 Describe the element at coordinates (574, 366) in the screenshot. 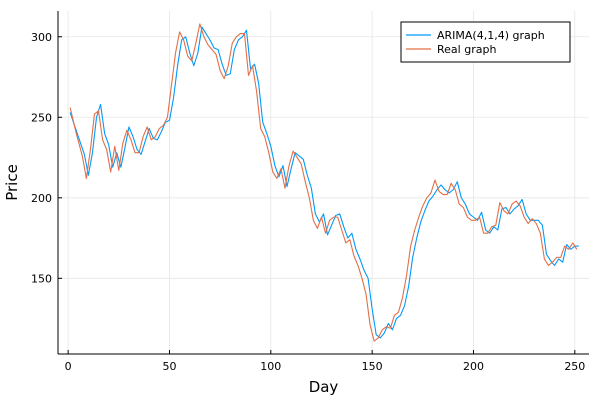

I see `x-tick-label: 250` at that location.